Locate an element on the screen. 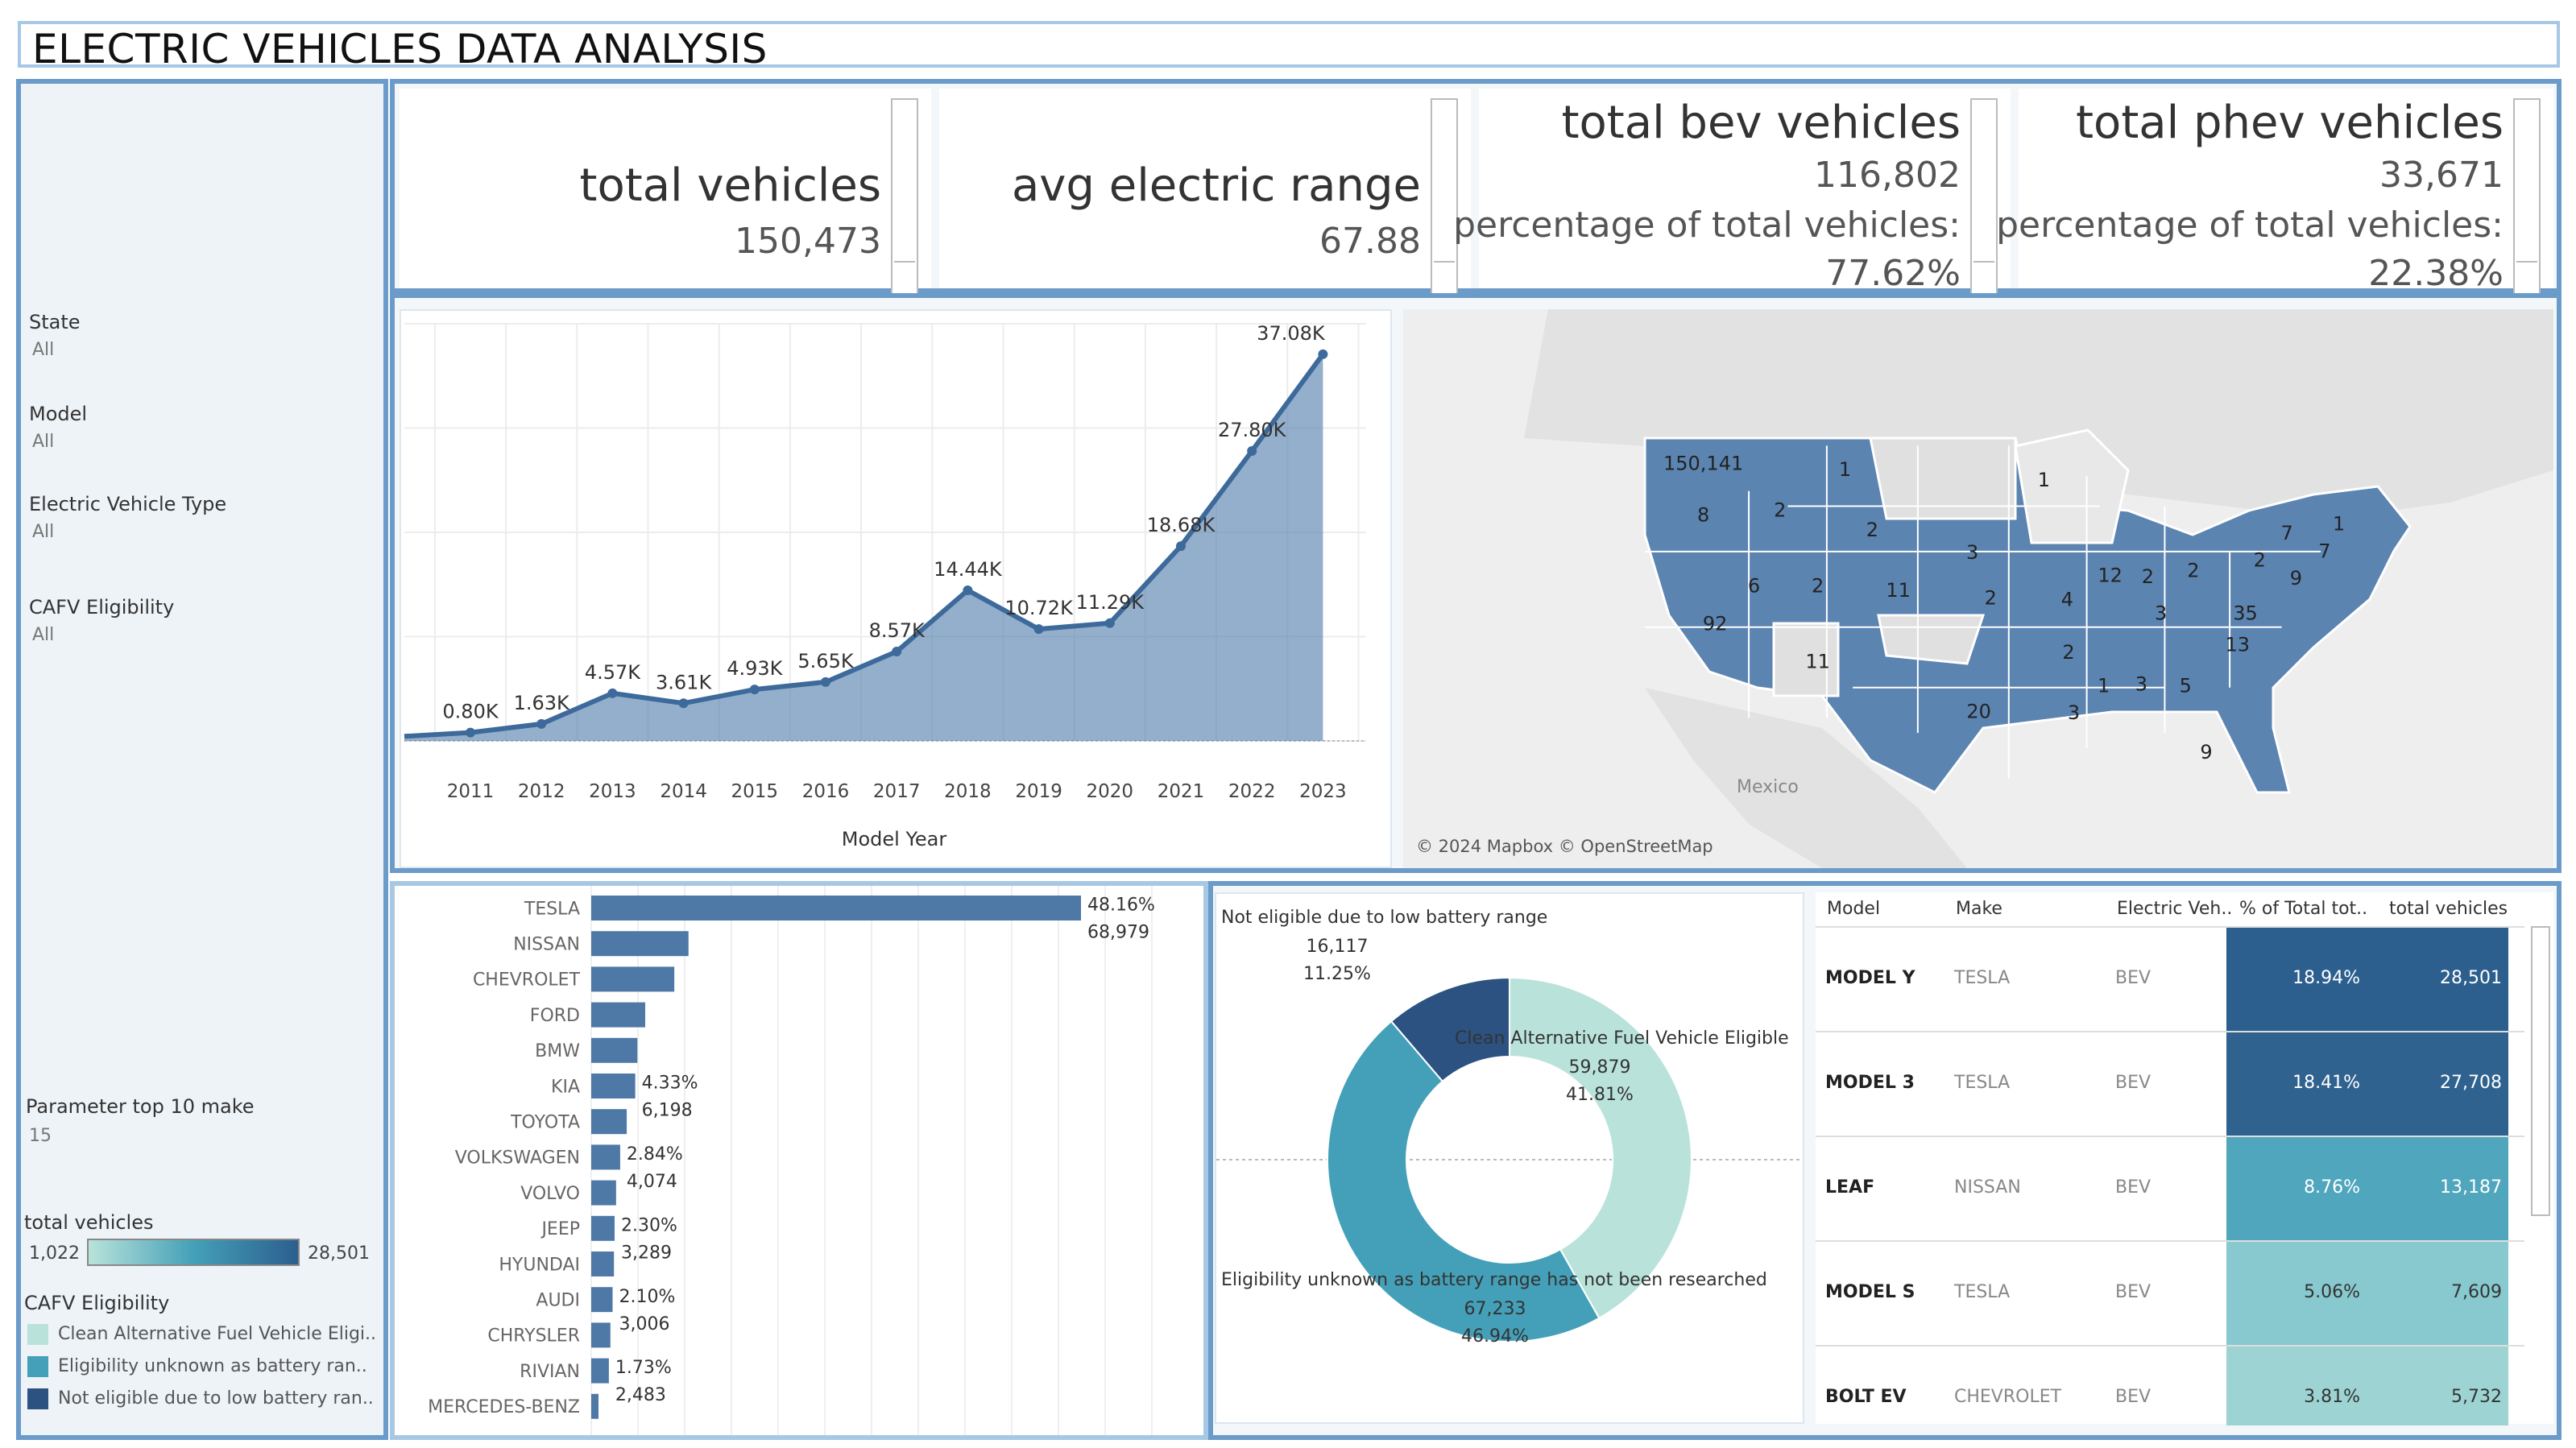  bar-bmw is located at coordinates (614, 1050).